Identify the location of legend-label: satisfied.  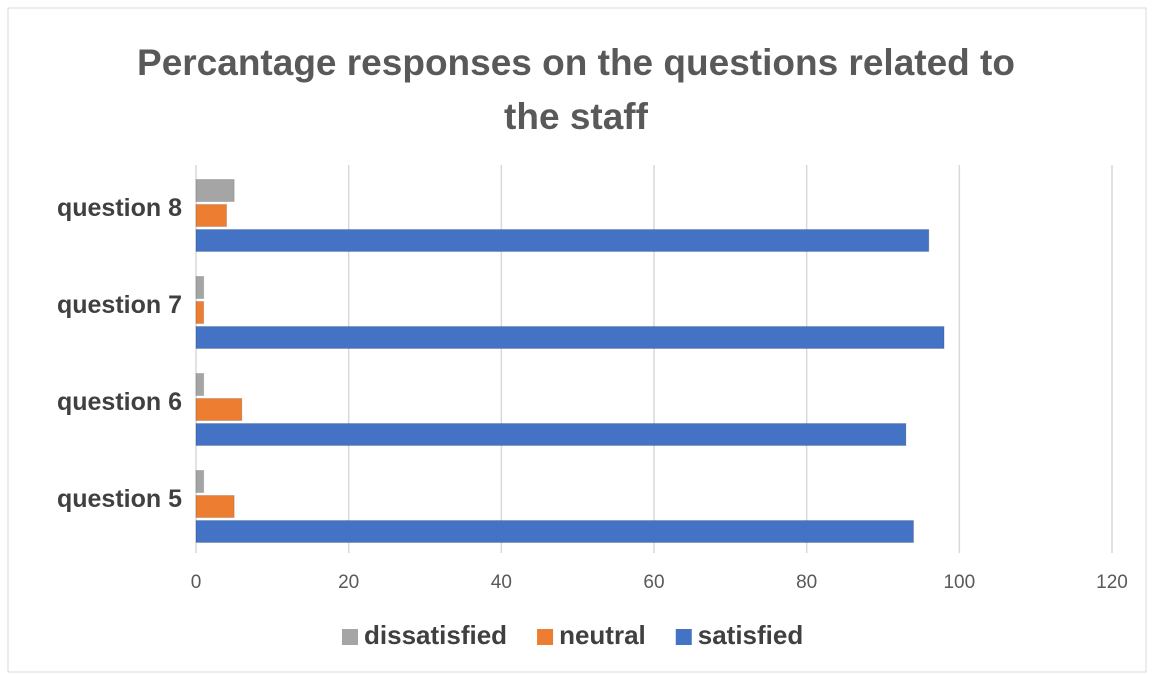
(751, 635).